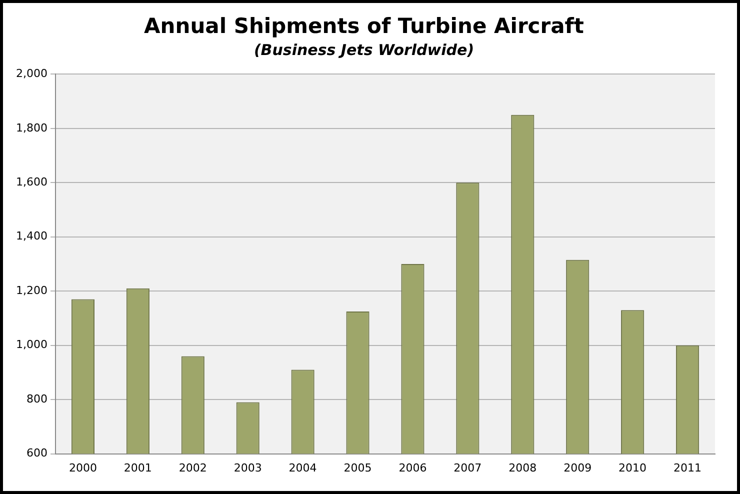  What do you see at coordinates (192, 467) in the screenshot?
I see `x-tick-label: 2002` at bounding box center [192, 467].